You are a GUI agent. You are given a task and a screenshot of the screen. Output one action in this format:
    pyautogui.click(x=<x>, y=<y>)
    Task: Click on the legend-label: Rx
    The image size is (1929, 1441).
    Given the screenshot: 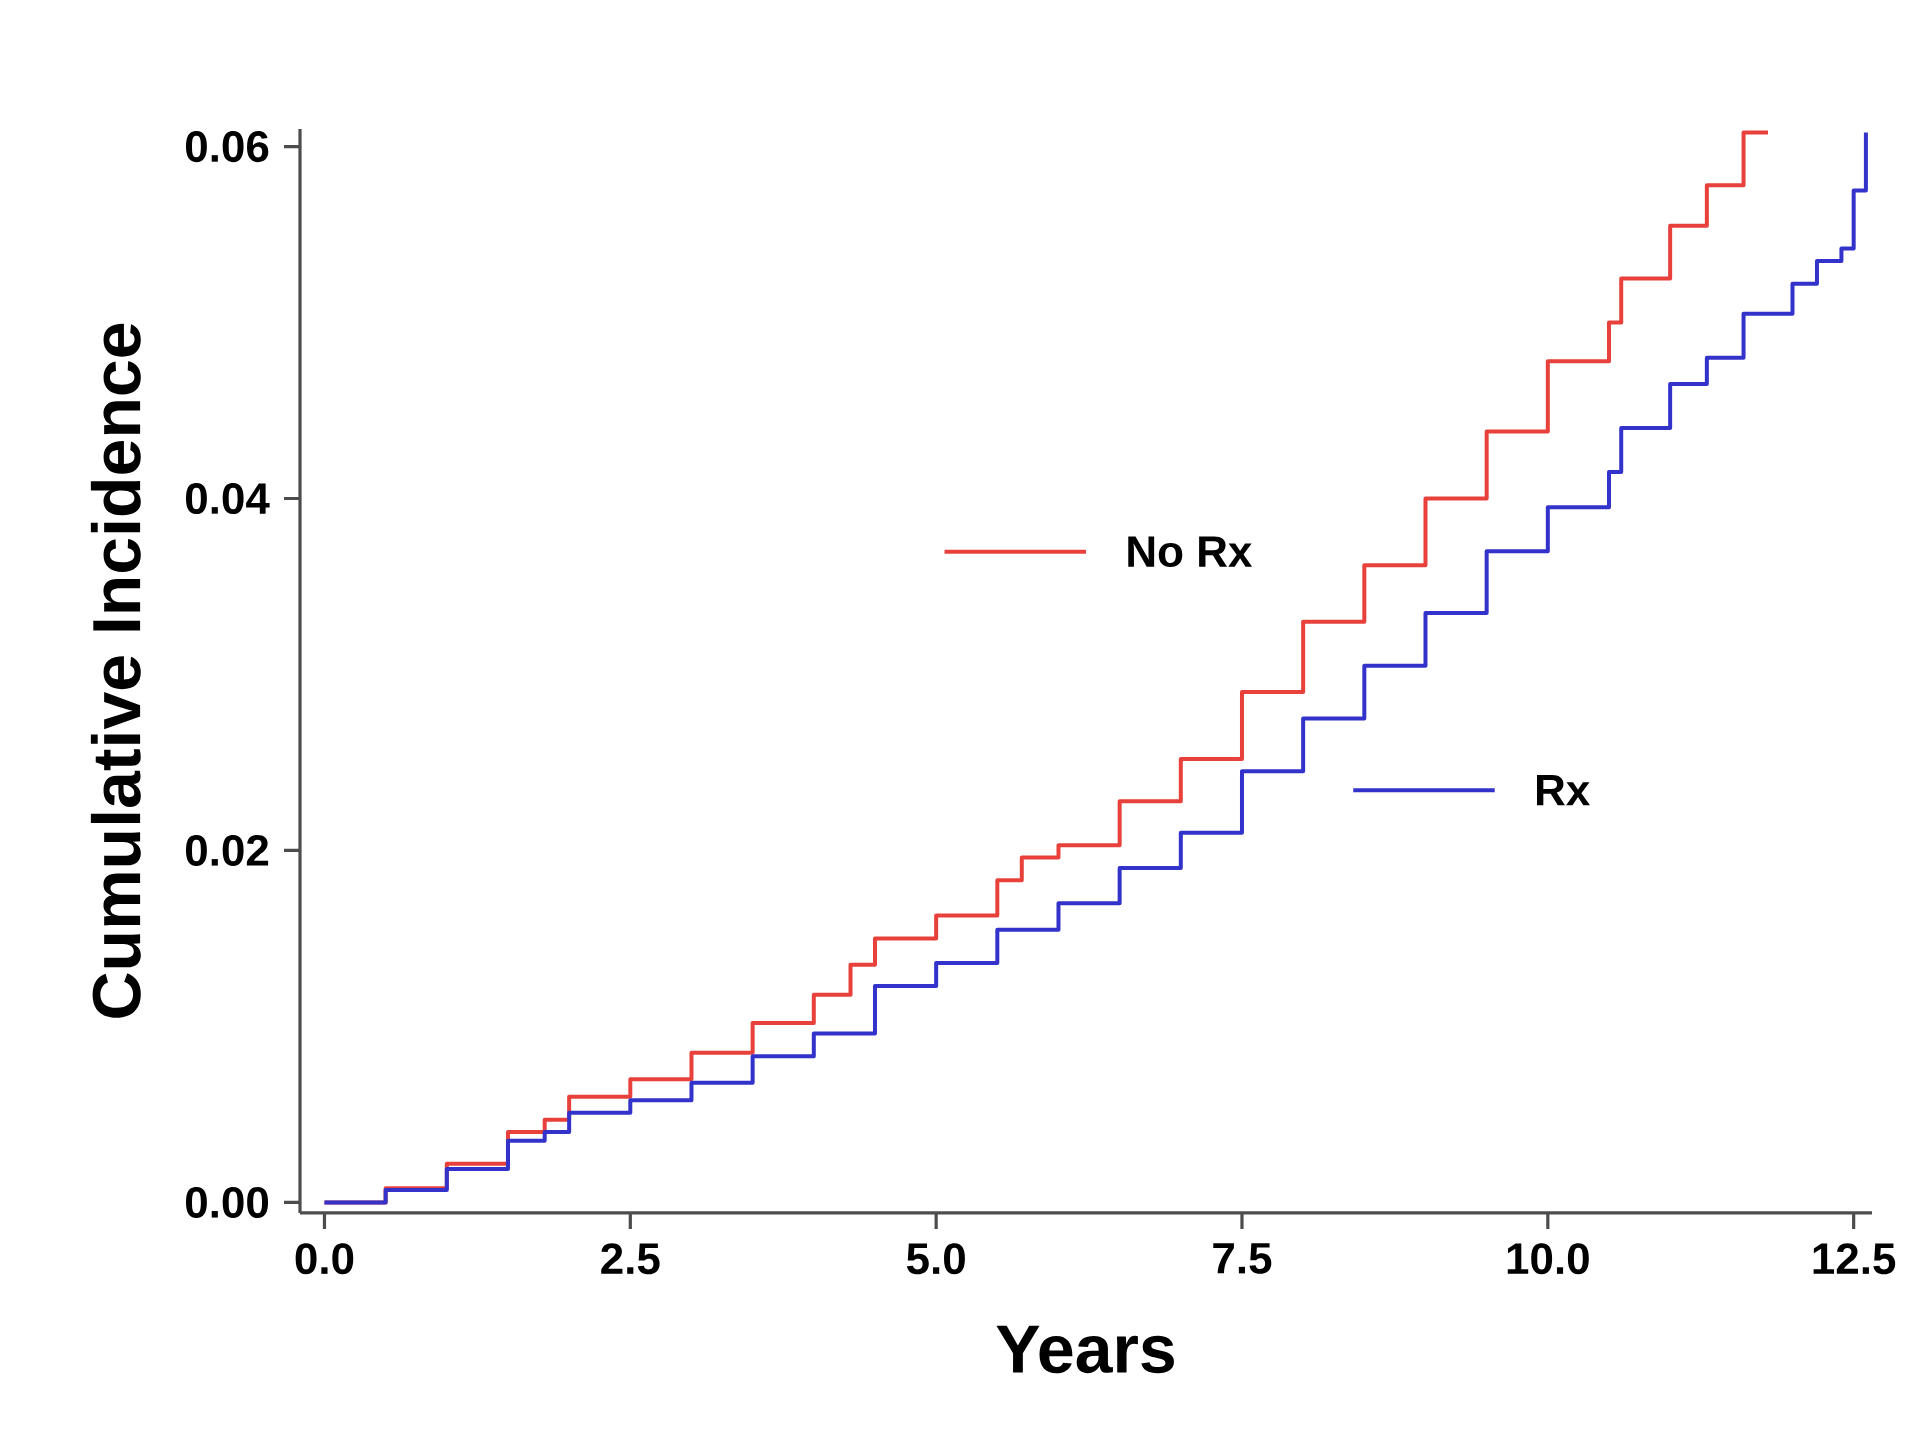 What is the action you would take?
    pyautogui.click(x=1563, y=790)
    